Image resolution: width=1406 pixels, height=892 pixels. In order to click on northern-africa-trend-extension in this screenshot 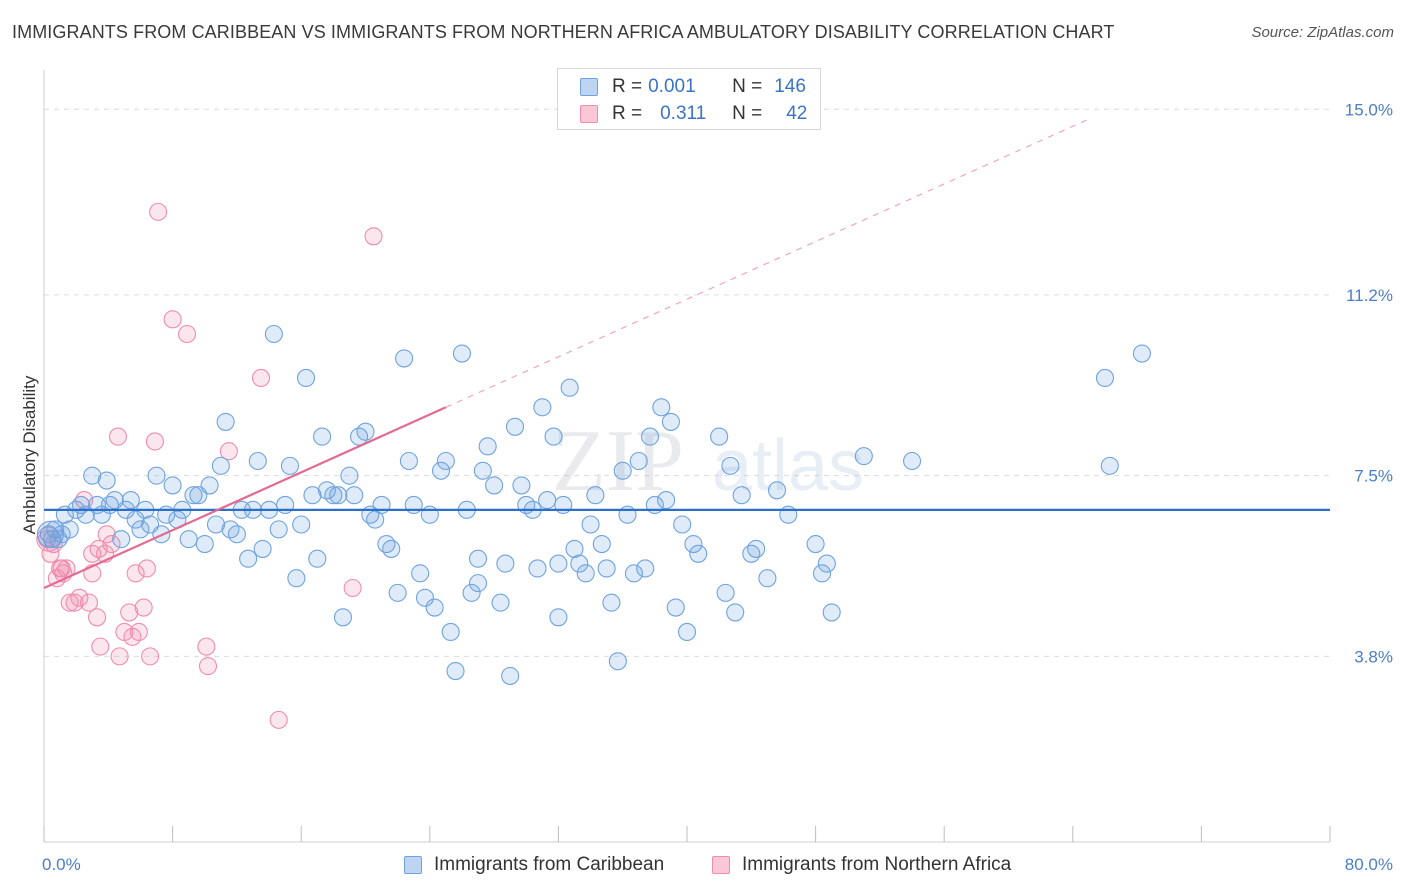, I will do `click(767, 263)`.